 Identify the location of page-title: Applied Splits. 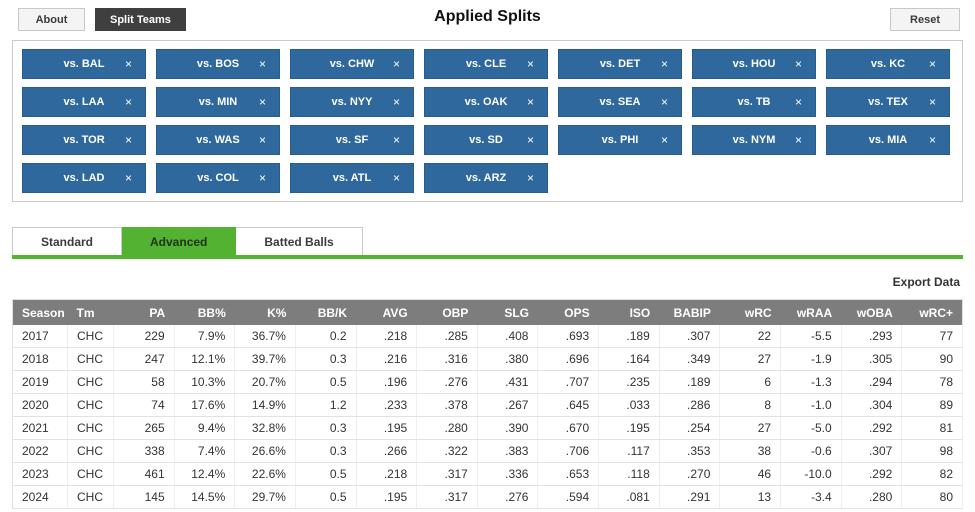
(487, 16).